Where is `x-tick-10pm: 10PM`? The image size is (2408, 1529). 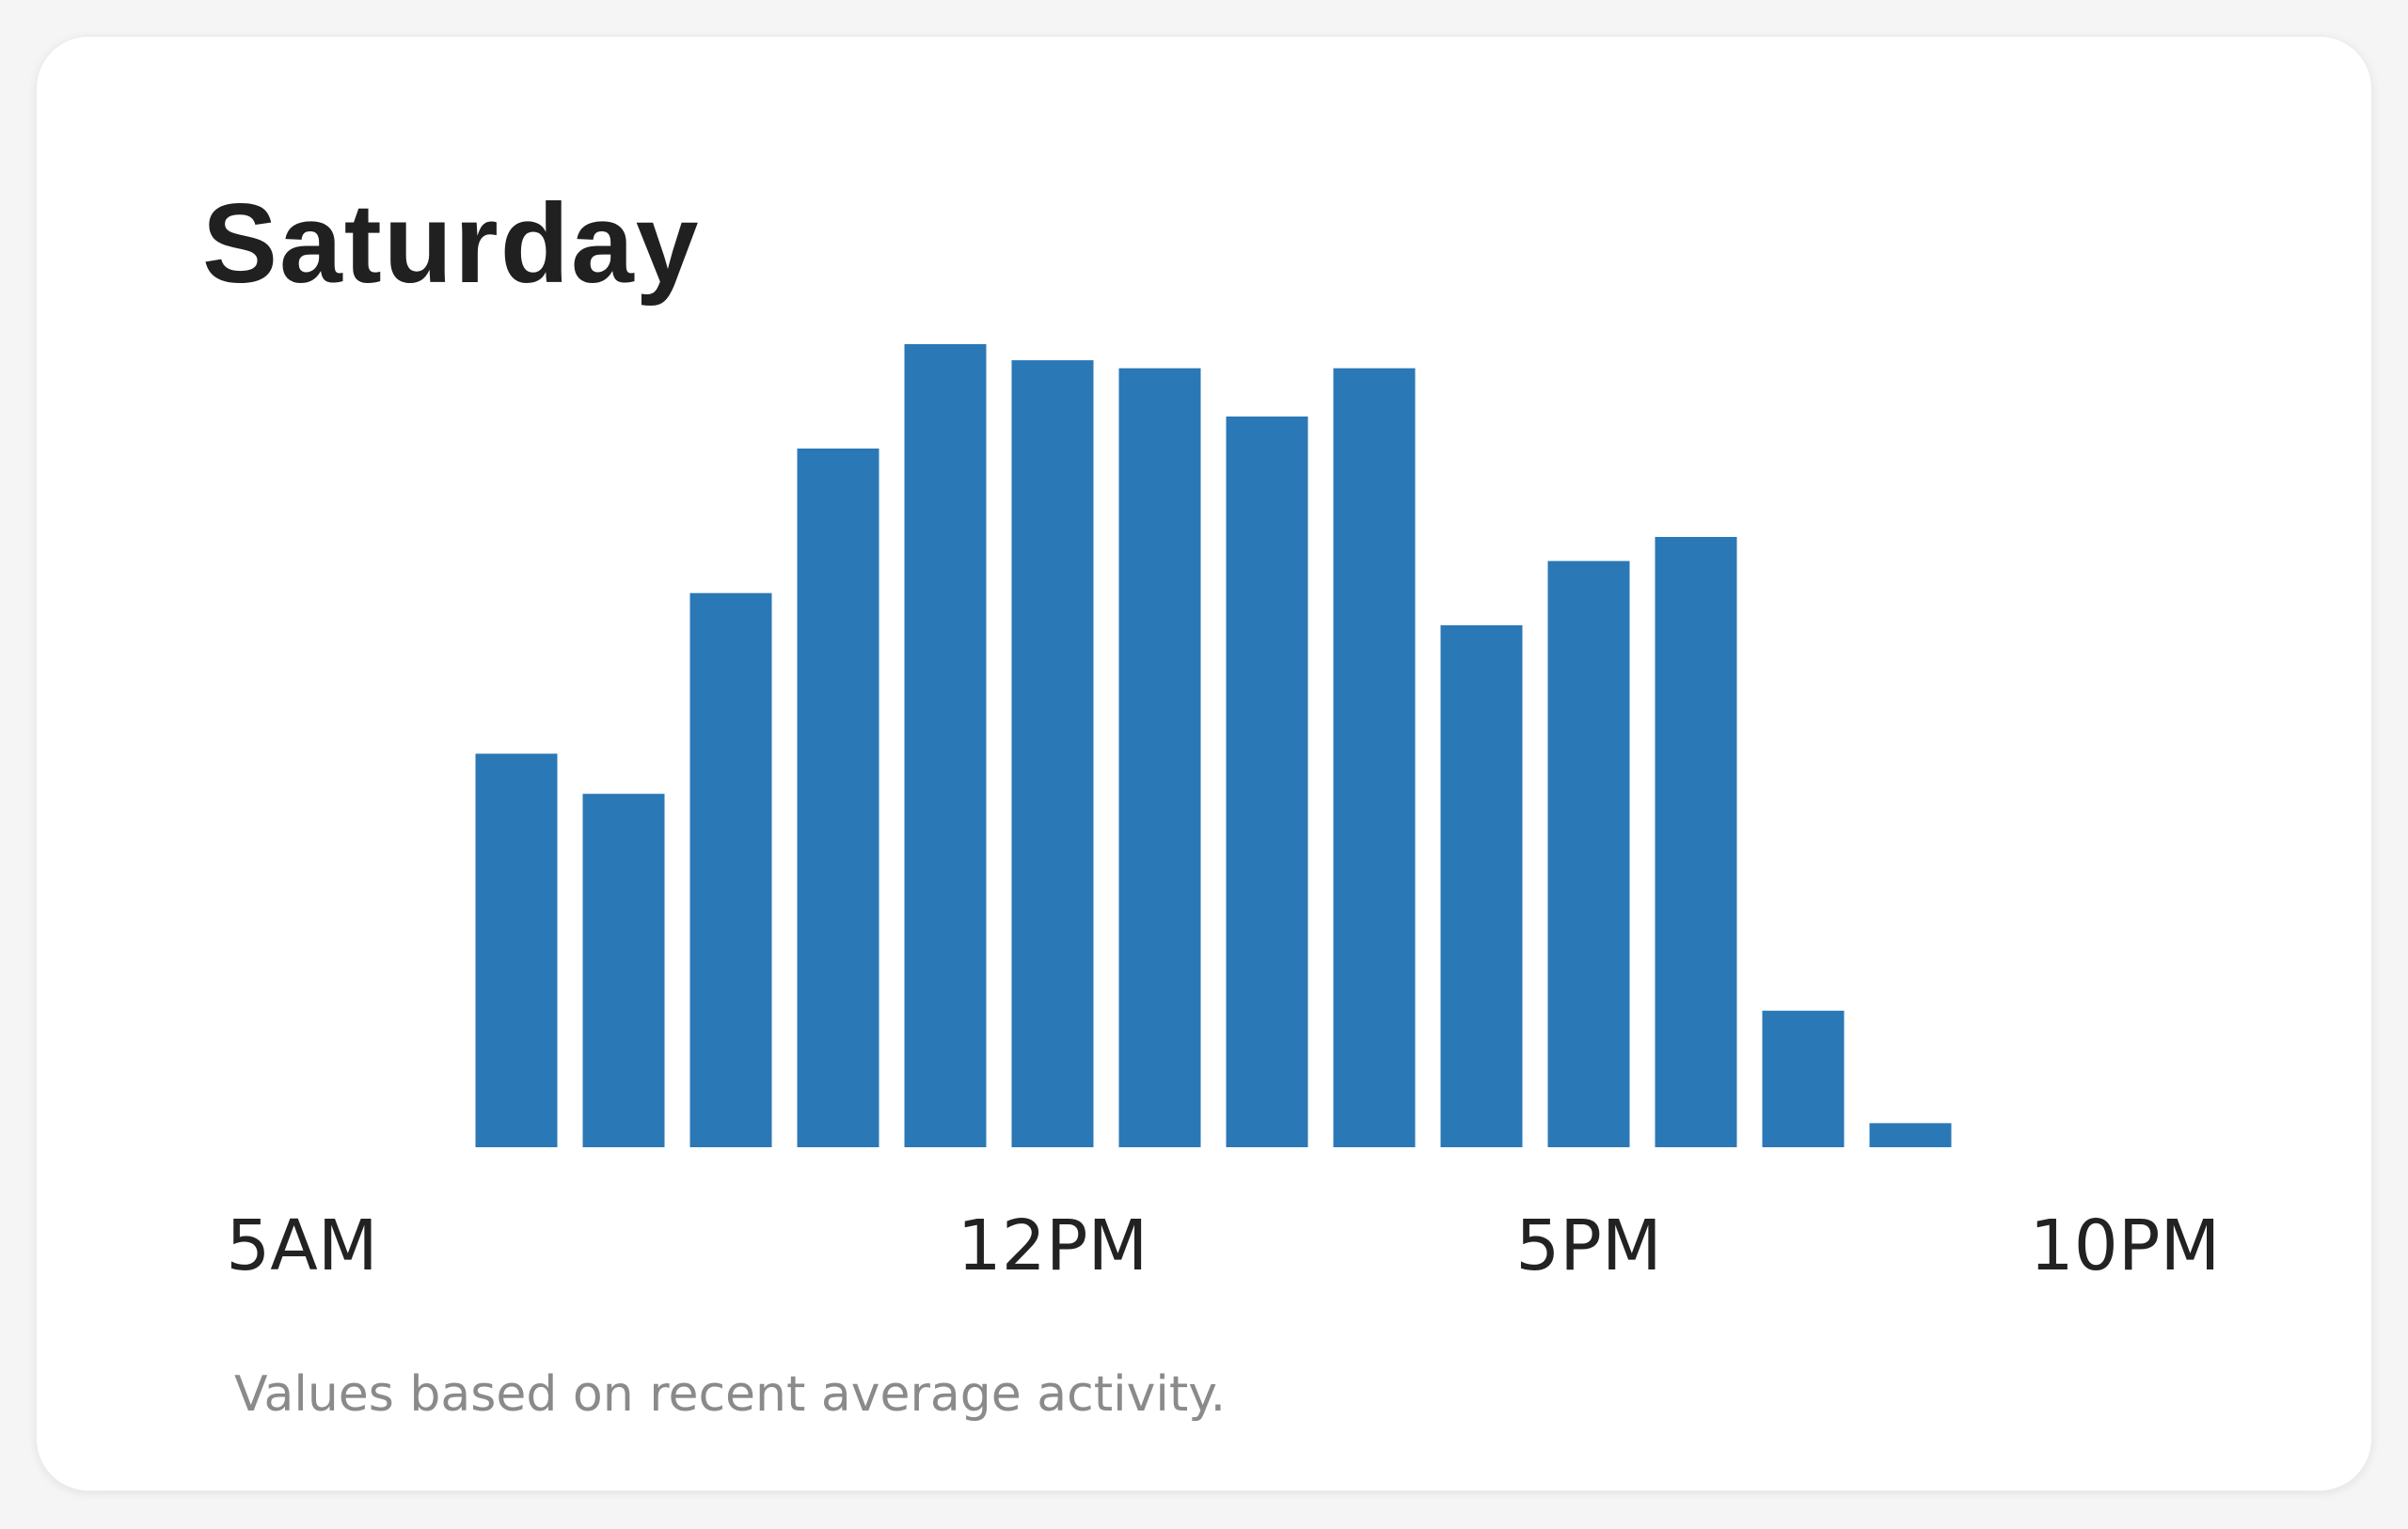
x-tick-10pm: 10PM is located at coordinates (2125, 1246).